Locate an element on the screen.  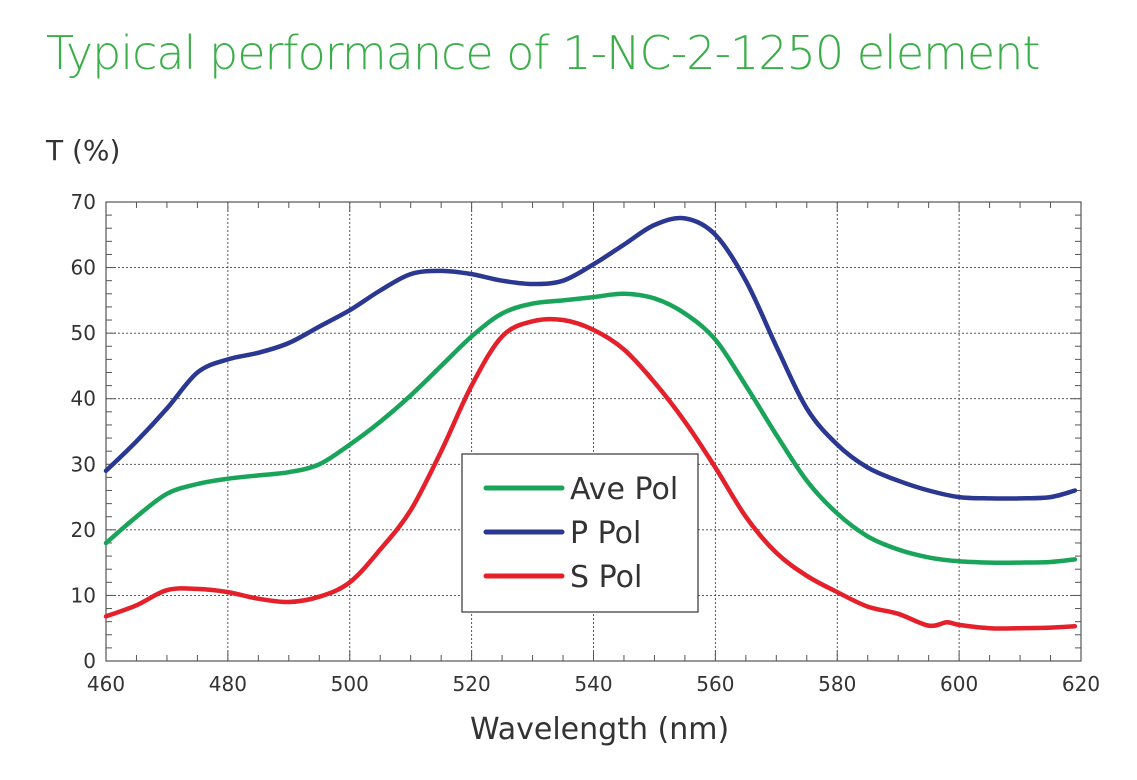
x-tick-label: 460 is located at coordinates (106, 684).